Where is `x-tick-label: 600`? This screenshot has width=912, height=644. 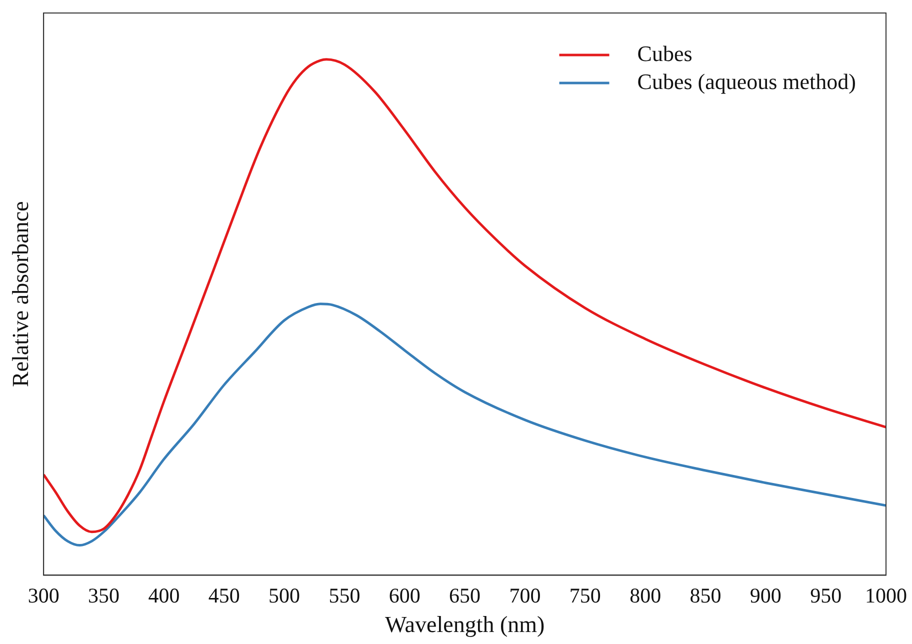
x-tick-label: 600 is located at coordinates (404, 595).